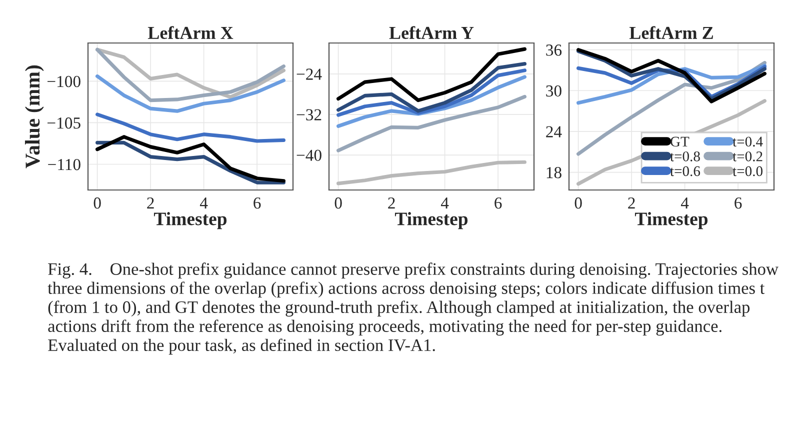 The width and height of the screenshot is (793, 445). Describe the element at coordinates (63, 123) in the screenshot. I see `y-tick-label: −105` at that location.